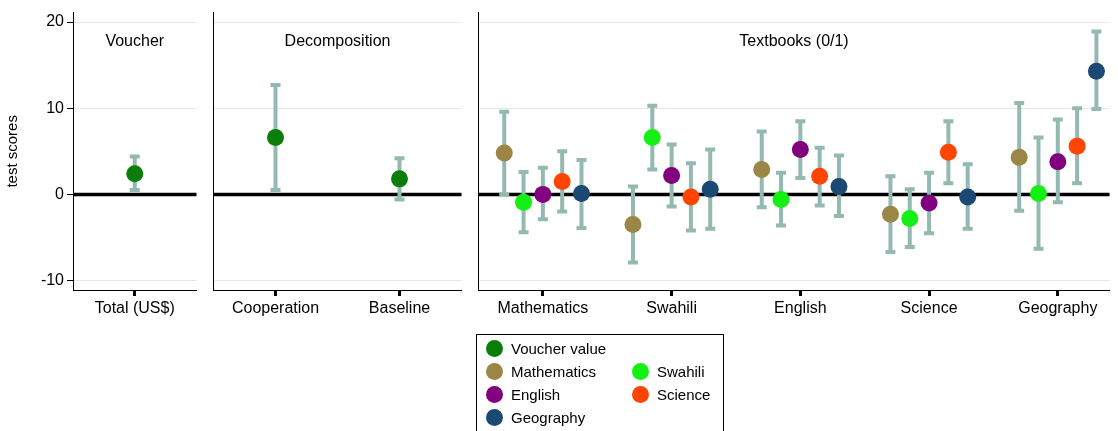  Describe the element at coordinates (135, 41) in the screenshot. I see `text: Voucher` at that location.